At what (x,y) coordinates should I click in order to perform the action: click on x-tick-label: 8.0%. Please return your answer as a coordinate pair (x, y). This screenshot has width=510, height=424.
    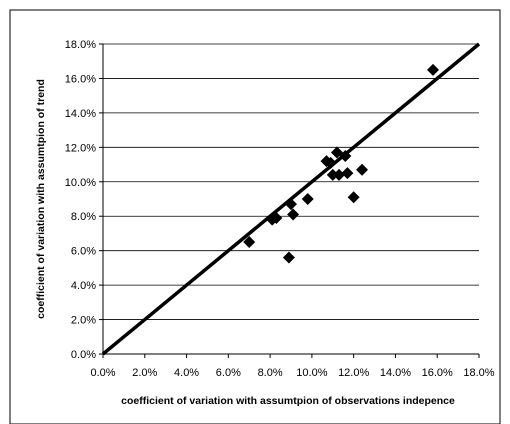
    Looking at the image, I should click on (270, 373).